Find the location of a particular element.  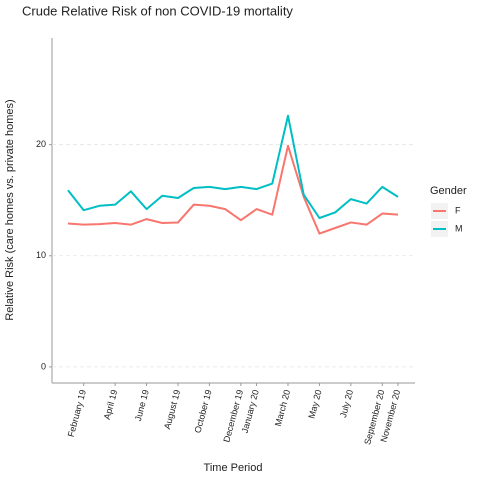

x-tick-label: March 20 is located at coordinates (282, 408).